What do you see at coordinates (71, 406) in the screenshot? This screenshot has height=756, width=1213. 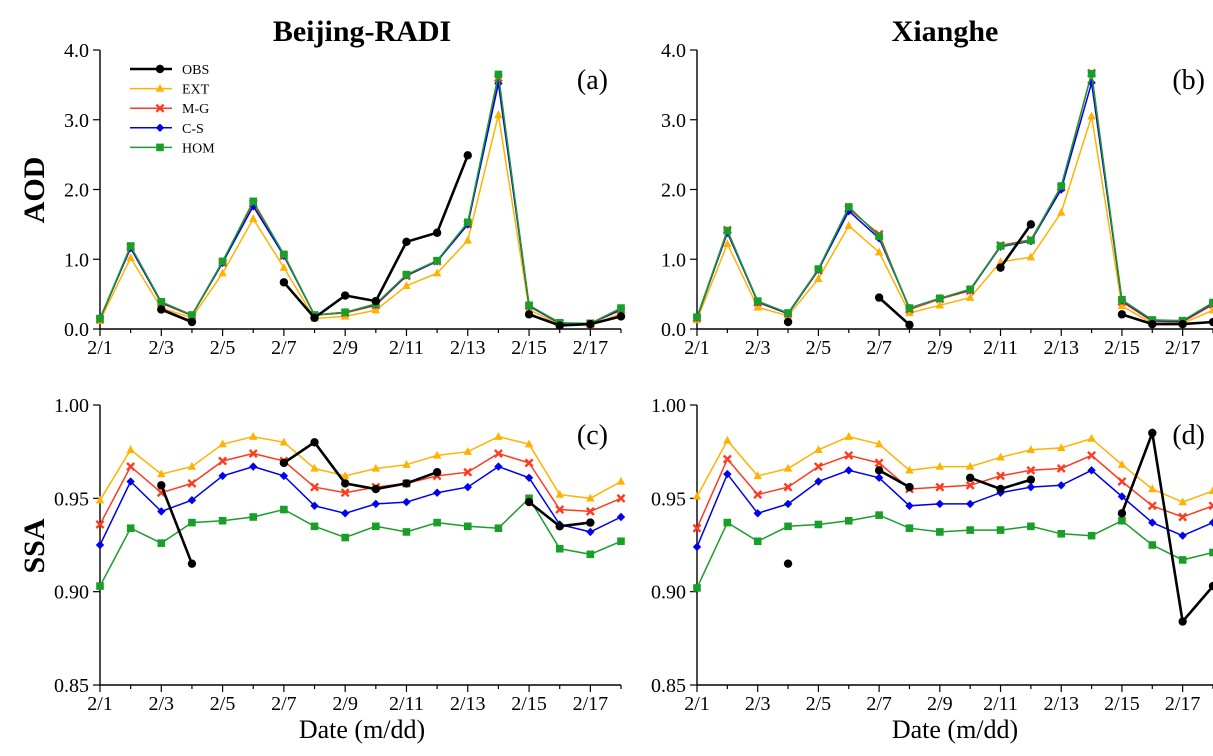 I see `y-tick-label: 1.00` at bounding box center [71, 406].